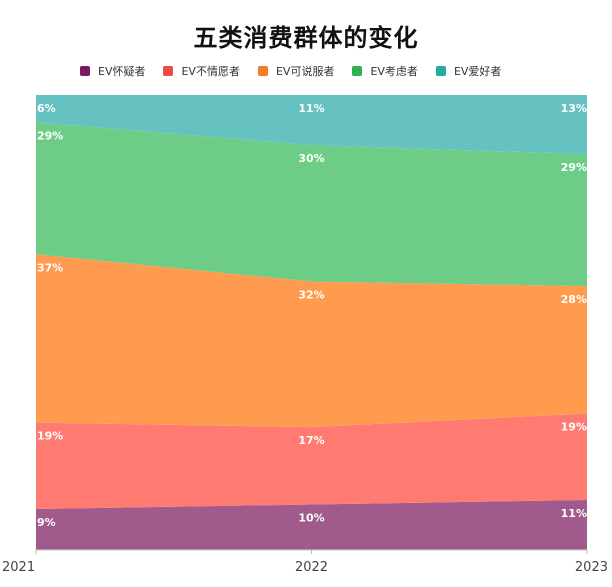 The image size is (612, 587). Describe the element at coordinates (305, 71) in the screenshot. I see `legend-label: EV可说服者` at that location.